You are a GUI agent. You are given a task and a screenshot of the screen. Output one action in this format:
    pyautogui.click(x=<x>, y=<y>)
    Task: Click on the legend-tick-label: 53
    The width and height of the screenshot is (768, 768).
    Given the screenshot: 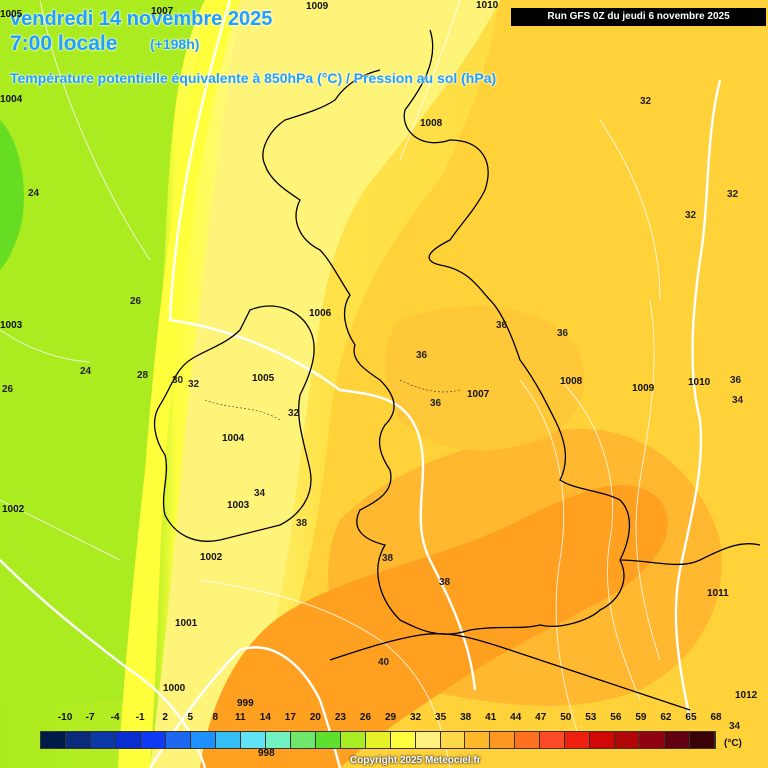 What is the action you would take?
    pyautogui.click(x=591, y=717)
    